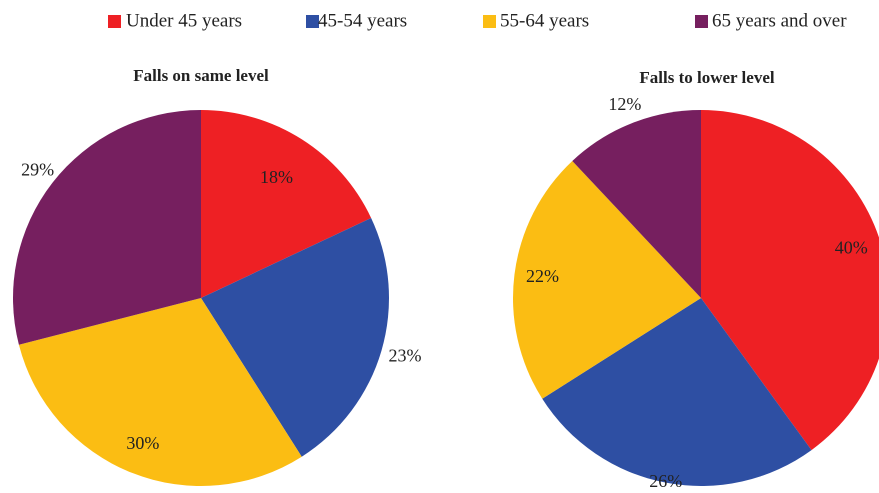  Describe the element at coordinates (544, 20) in the screenshot. I see `legend-label: 55-64 years` at that location.